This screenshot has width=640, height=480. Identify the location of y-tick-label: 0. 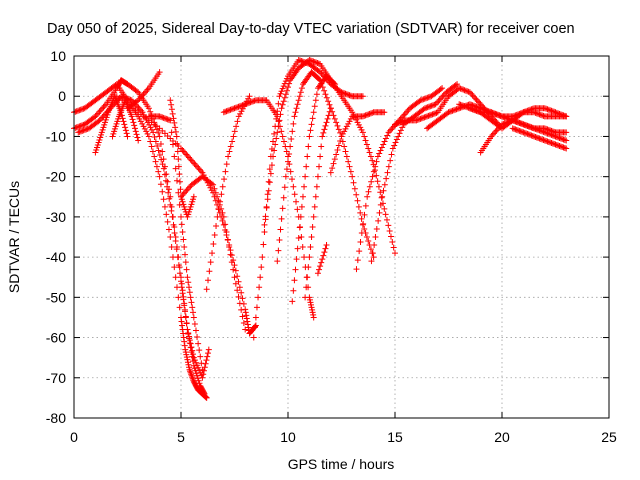
(62, 96).